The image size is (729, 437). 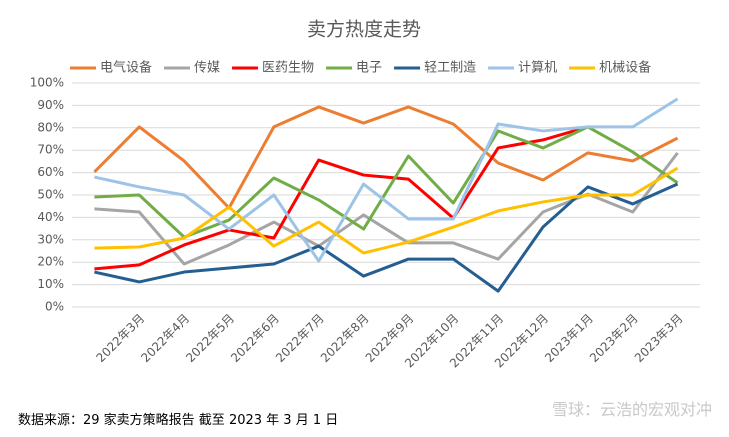 I want to click on y-tick-label: 30%, so click(x=50, y=239).